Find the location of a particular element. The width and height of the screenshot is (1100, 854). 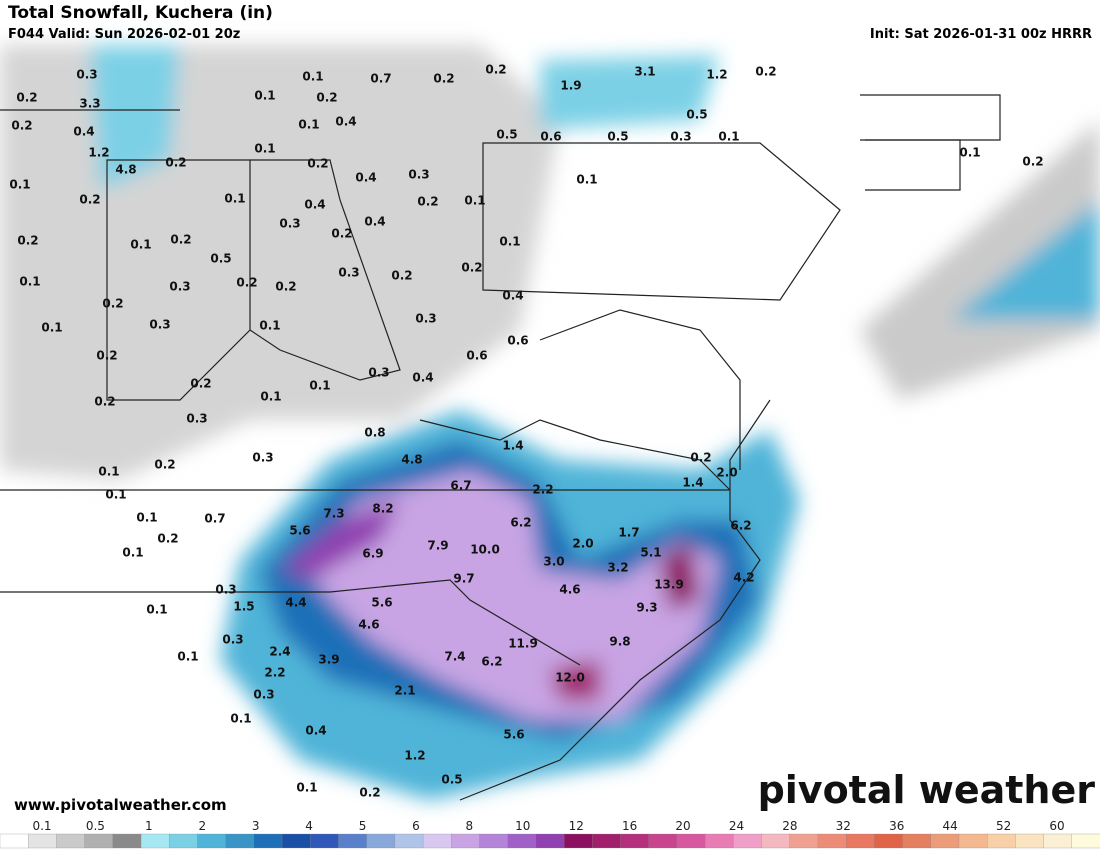

colorbar-label: 44 is located at coordinates (950, 826).